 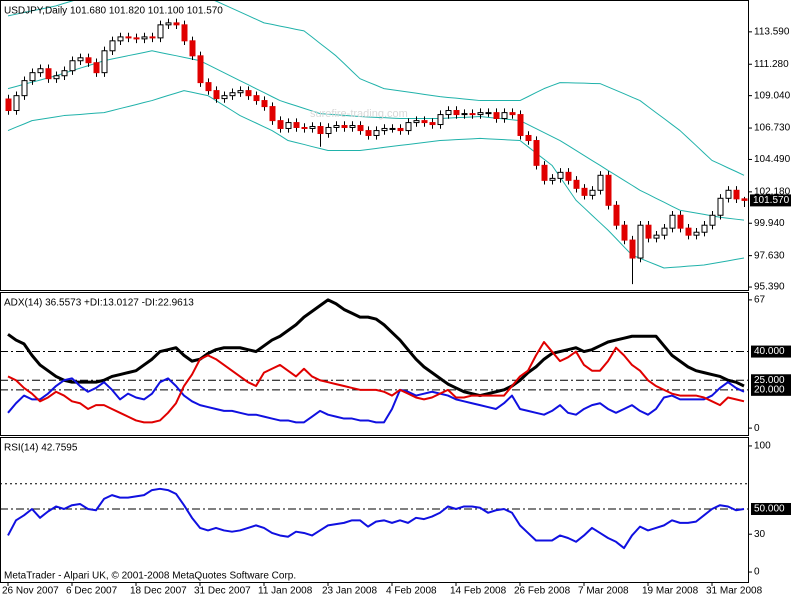 I want to click on y-tick-label: 109.040, so click(x=772, y=95).